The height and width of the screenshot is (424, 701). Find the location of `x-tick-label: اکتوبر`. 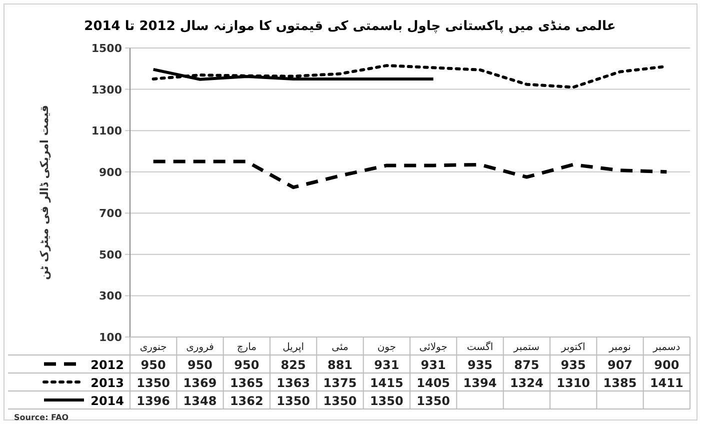

x-tick-label: اکتوبر is located at coordinates (573, 347).